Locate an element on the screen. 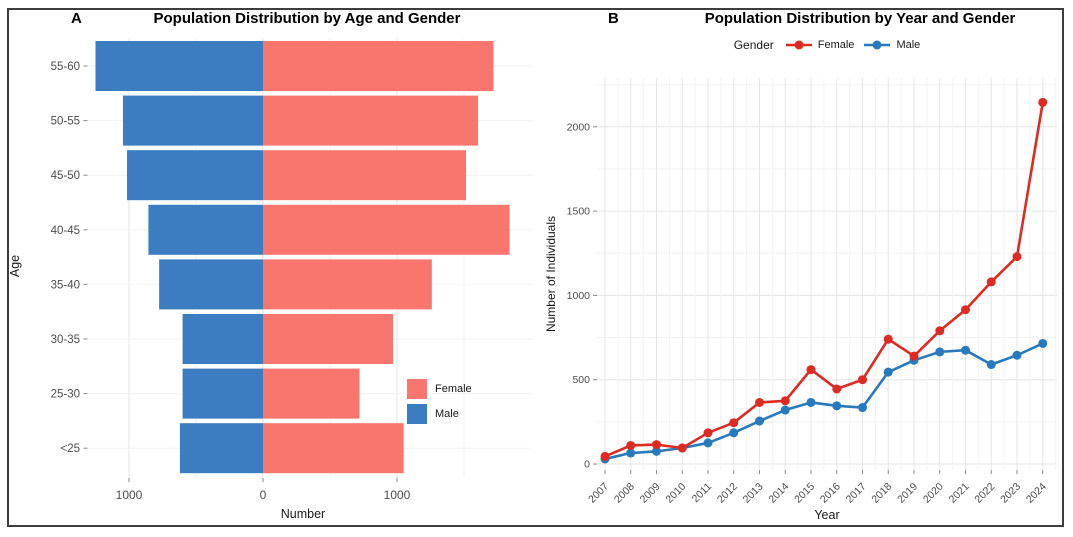 The image size is (1073, 537). point-male-2018 is located at coordinates (888, 372).